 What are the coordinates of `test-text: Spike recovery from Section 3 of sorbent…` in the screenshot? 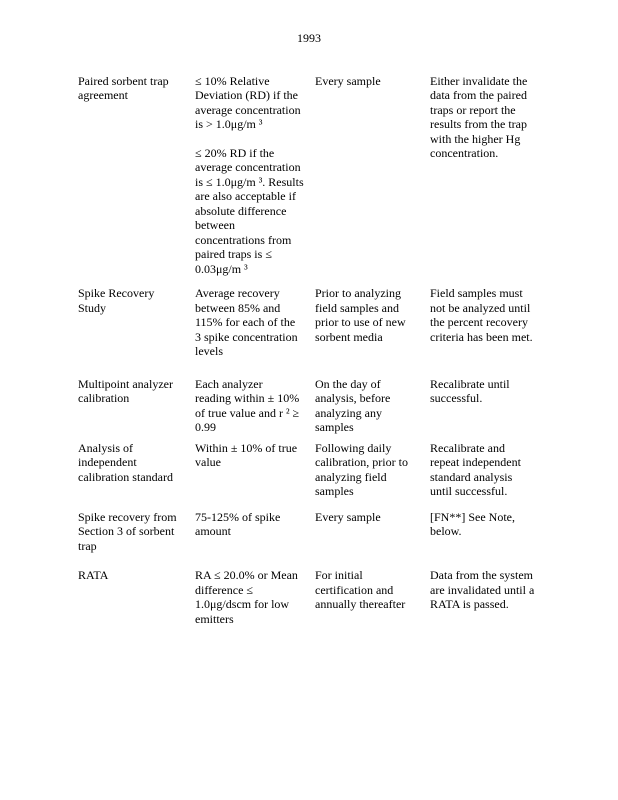 It's located at (127, 531).